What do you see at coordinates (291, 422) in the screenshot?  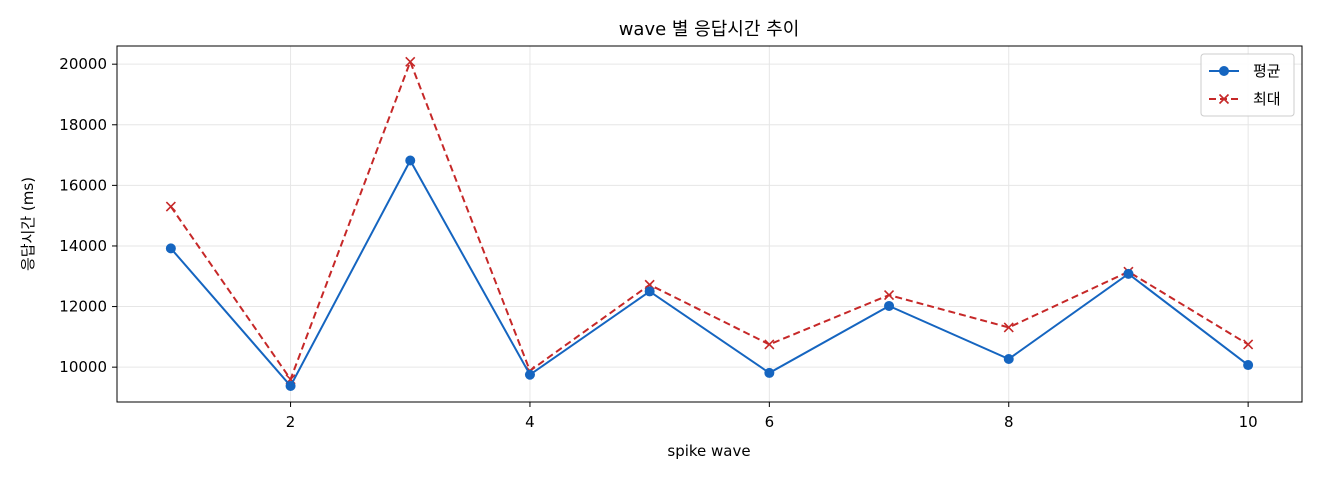 I see `x-tick-label: 2` at bounding box center [291, 422].